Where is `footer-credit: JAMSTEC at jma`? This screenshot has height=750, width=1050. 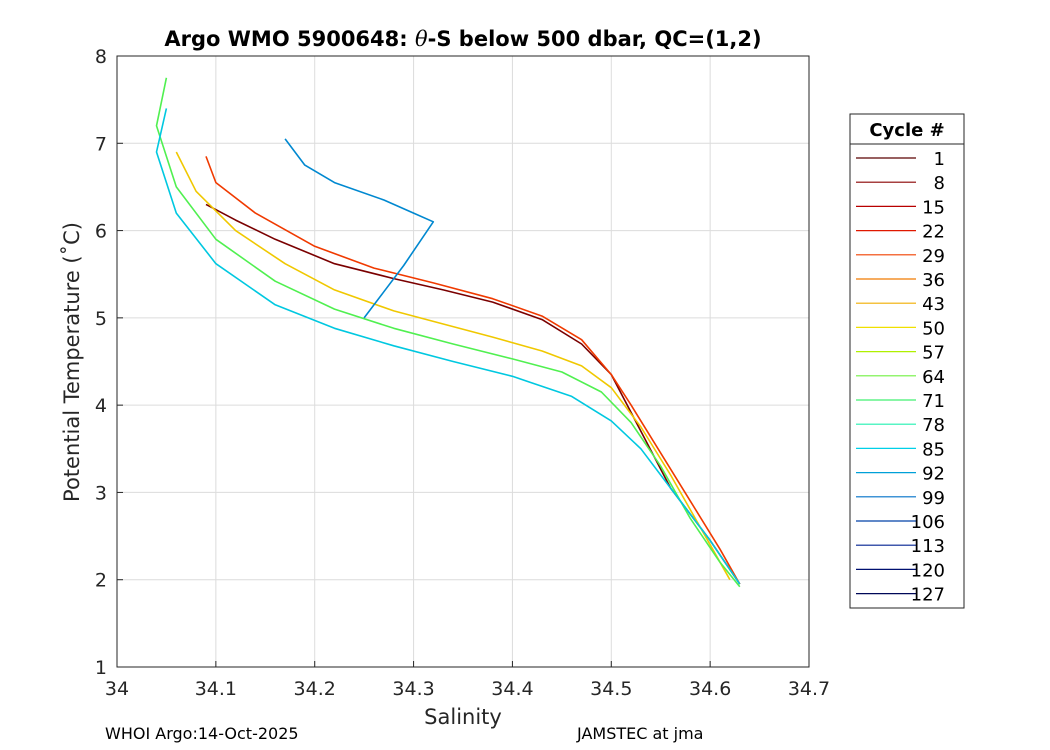 footer-credit: JAMSTEC at jma is located at coordinates (640, 733).